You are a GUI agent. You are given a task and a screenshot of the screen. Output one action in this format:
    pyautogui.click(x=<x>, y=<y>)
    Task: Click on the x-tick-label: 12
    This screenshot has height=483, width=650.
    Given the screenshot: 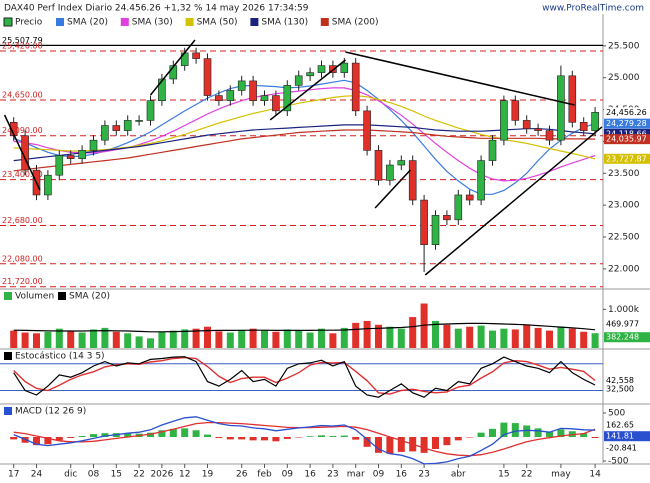 What is the action you would take?
    pyautogui.click(x=184, y=475)
    